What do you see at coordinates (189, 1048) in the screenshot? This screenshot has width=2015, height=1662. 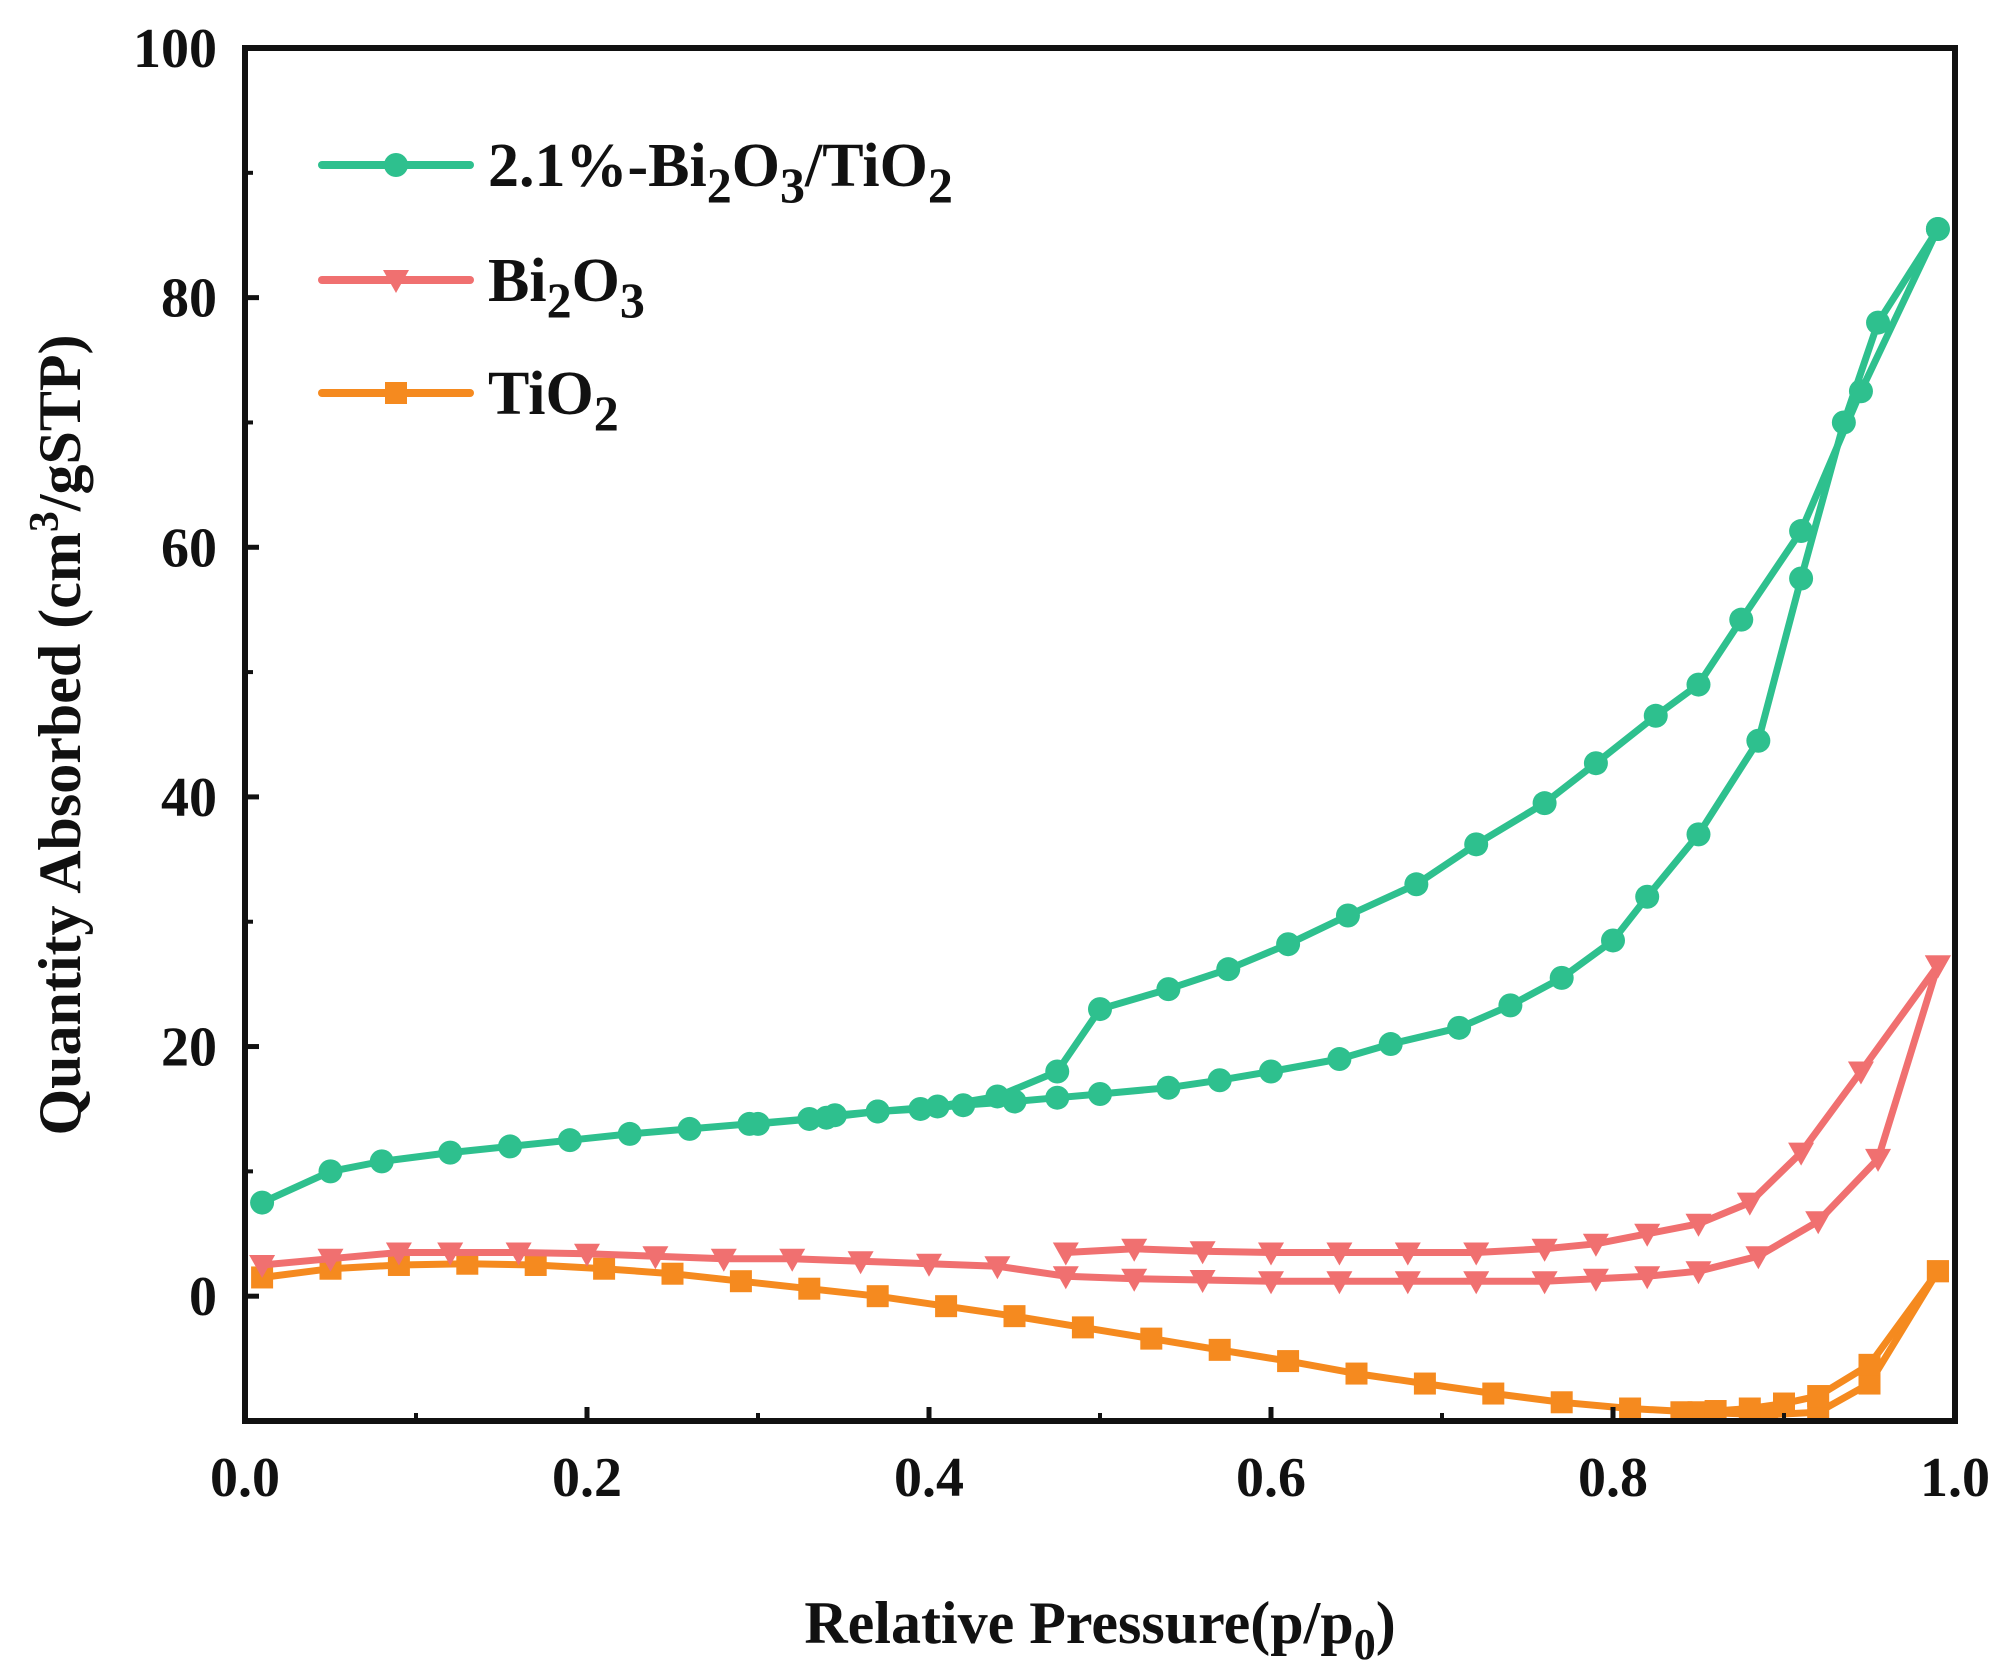 I see `y-tick-label: 20` at bounding box center [189, 1048].